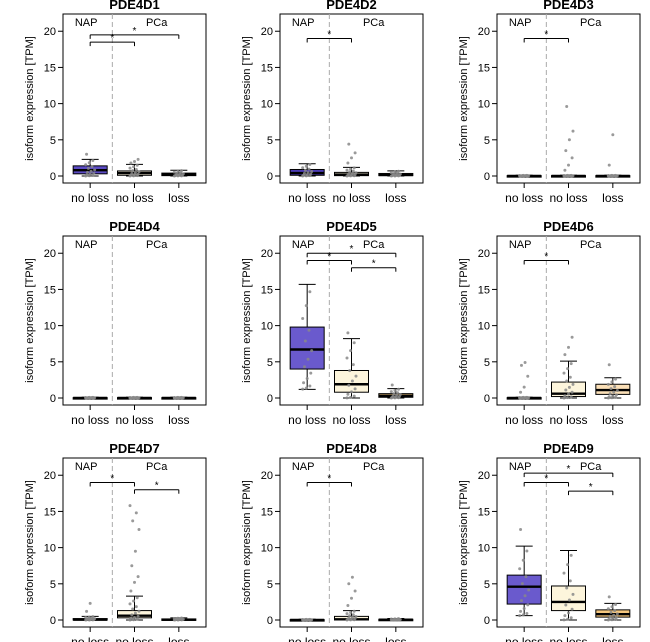 Image resolution: width=650 pixels, height=642 pixels. What do you see at coordinates (134, 6) in the screenshot?
I see `panel-title: PDE4D1` at bounding box center [134, 6].